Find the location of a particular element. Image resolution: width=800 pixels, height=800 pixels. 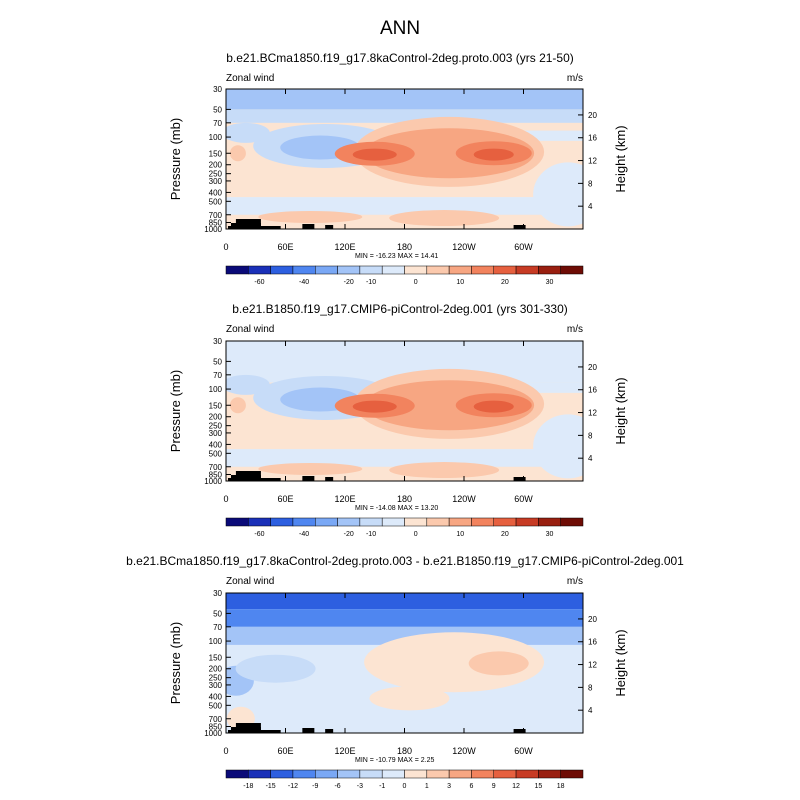

units-label: m/s is located at coordinates (575, 78).